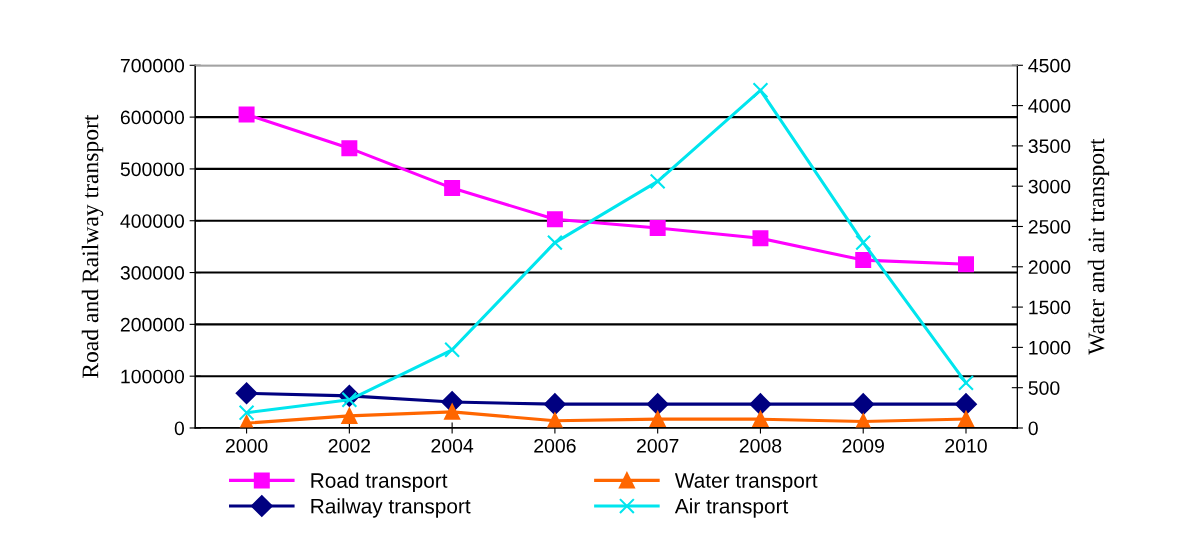  What do you see at coordinates (1049, 267) in the screenshot?
I see `y2-tick-label: 2000` at bounding box center [1049, 267].